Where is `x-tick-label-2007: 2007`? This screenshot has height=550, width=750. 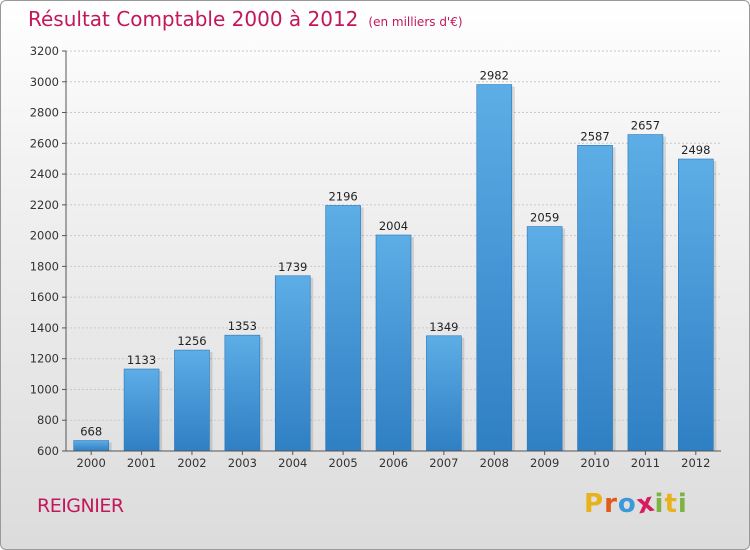 x-tick-label-2007: 2007 is located at coordinates (443, 463).